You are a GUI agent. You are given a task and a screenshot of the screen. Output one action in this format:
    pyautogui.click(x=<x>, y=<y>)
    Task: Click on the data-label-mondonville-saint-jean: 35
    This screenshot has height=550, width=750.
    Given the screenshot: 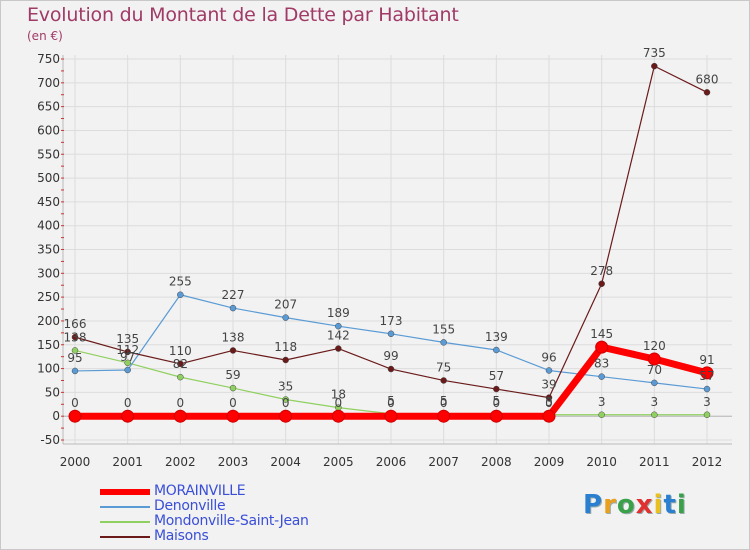 What is the action you would take?
    pyautogui.click(x=285, y=387)
    